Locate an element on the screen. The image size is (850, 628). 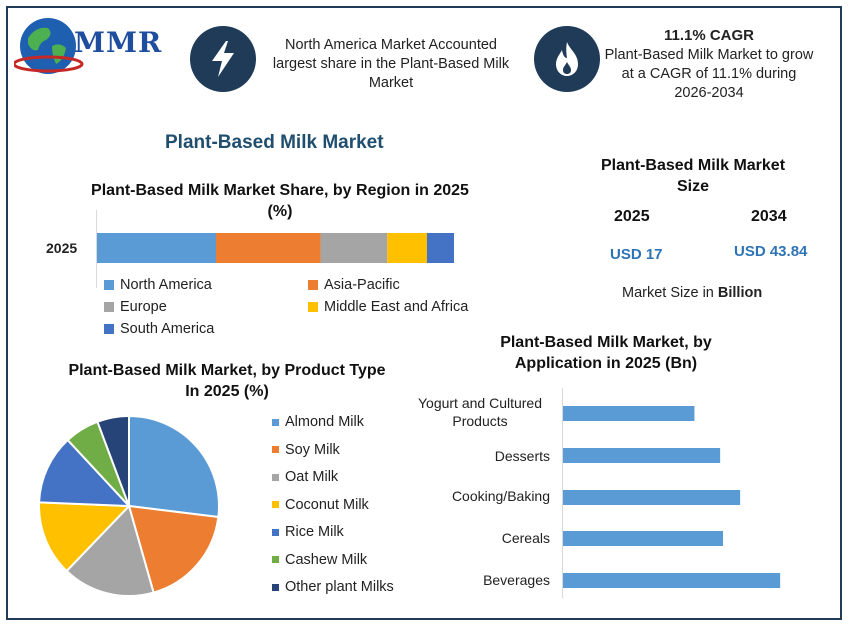
legend-label: Cashew Milk is located at coordinates (326, 559).